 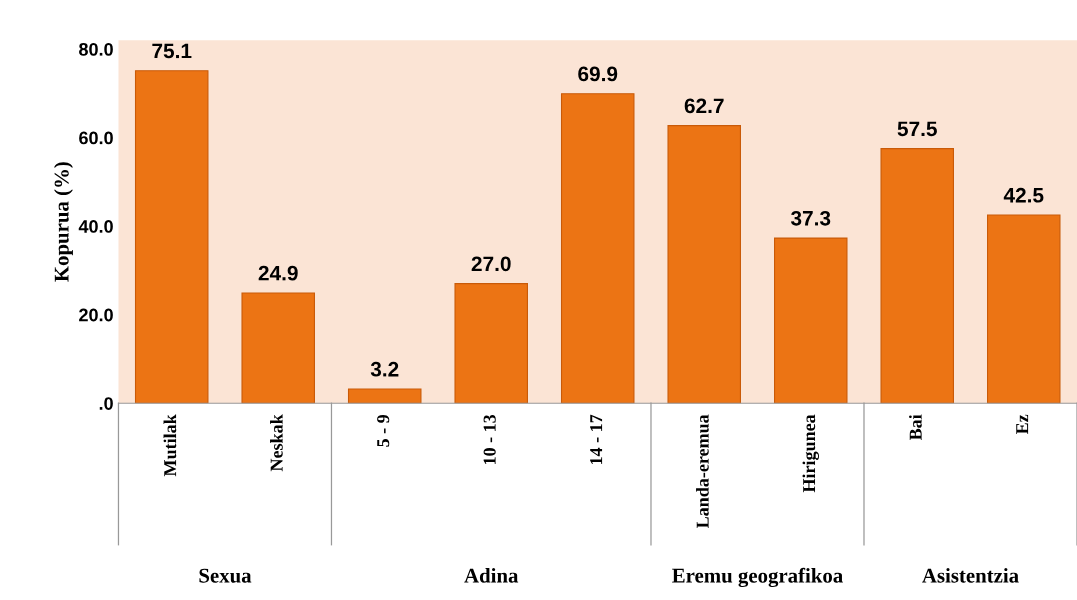 I want to click on text: Sexua, so click(x=225, y=575).